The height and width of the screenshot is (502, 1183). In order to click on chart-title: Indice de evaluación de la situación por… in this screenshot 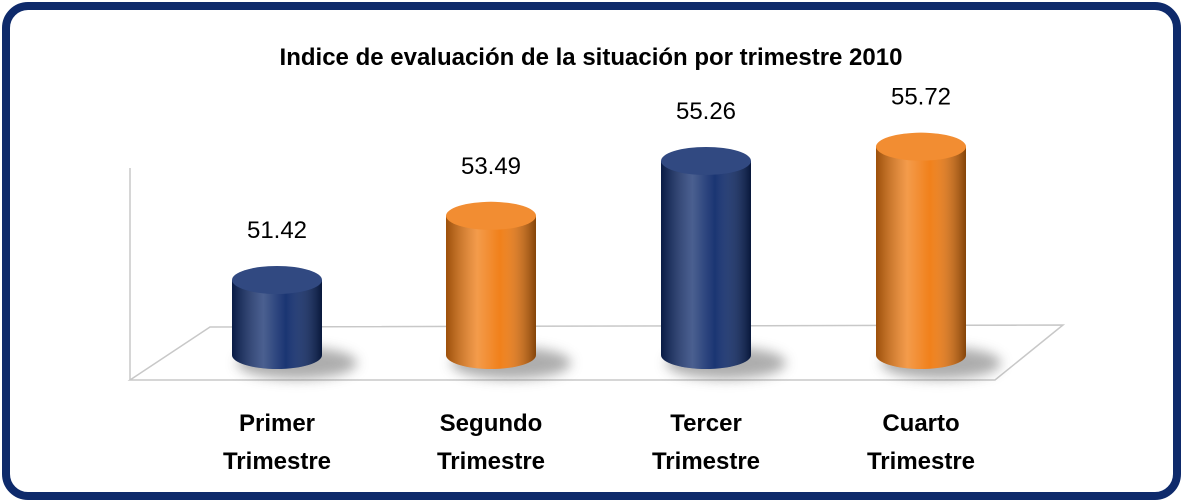, I will do `click(591, 57)`.